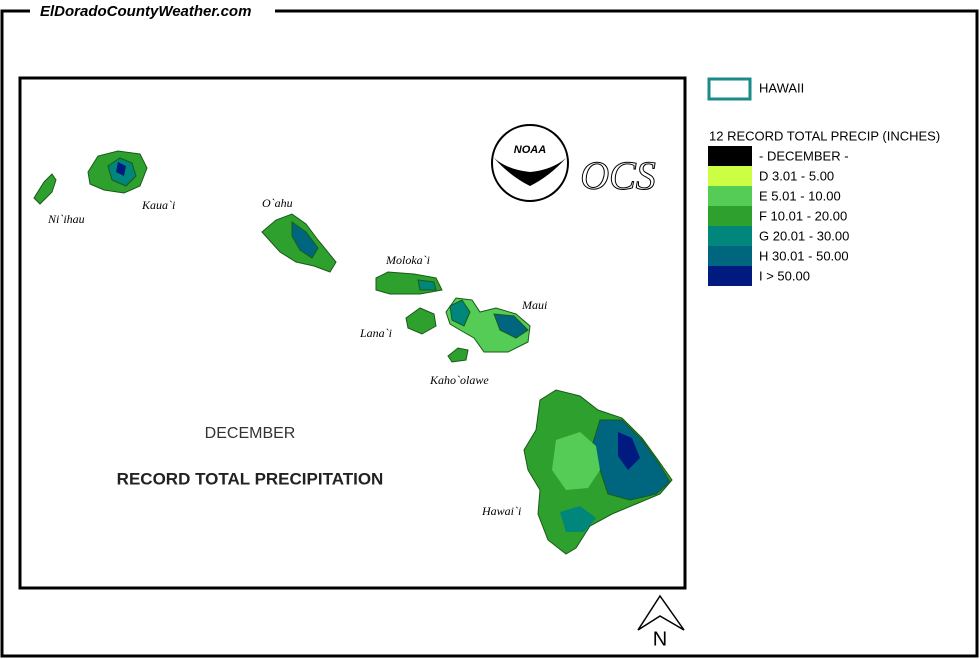  Describe the element at coordinates (459, 380) in the screenshot. I see `island-label: Kaho`olawe` at that location.